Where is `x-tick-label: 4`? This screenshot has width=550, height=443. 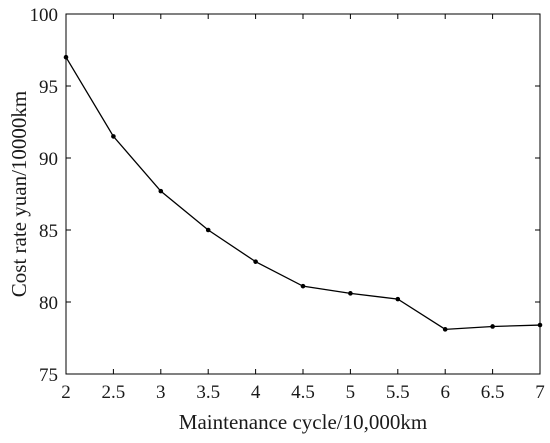
x-tick-label: 4 is located at coordinates (256, 392).